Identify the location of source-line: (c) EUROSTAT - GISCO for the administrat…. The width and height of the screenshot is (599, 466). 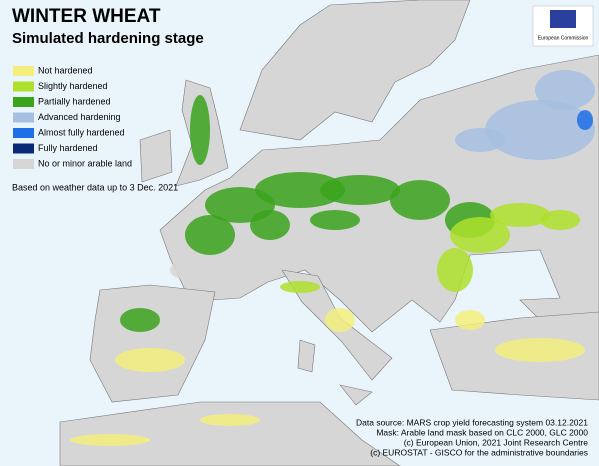
(479, 452).